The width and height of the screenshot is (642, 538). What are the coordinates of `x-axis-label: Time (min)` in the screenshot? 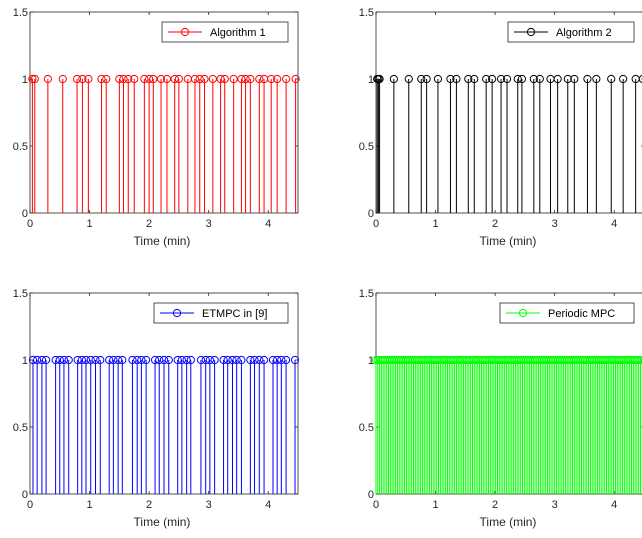 It's located at (162, 241).